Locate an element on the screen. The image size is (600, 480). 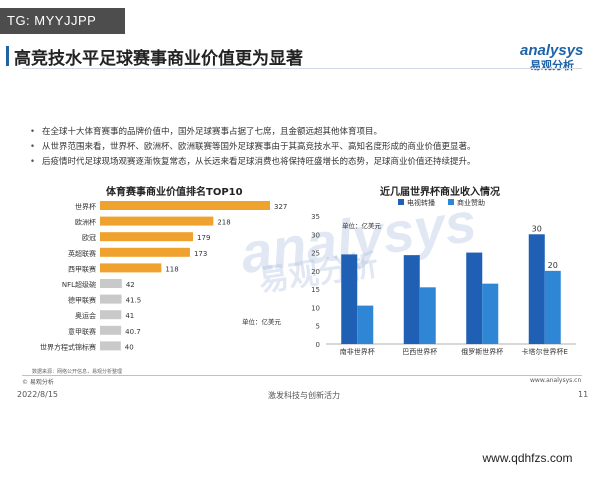
bar-value-label: 40 is located at coordinates (129, 347).